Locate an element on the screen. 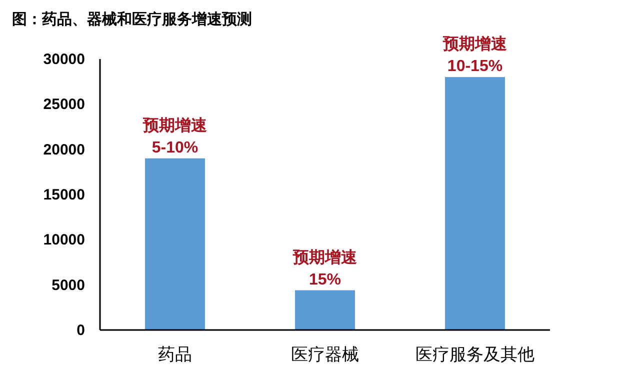 The image size is (640, 379). y-tick-label: 5000 is located at coordinates (68, 285).